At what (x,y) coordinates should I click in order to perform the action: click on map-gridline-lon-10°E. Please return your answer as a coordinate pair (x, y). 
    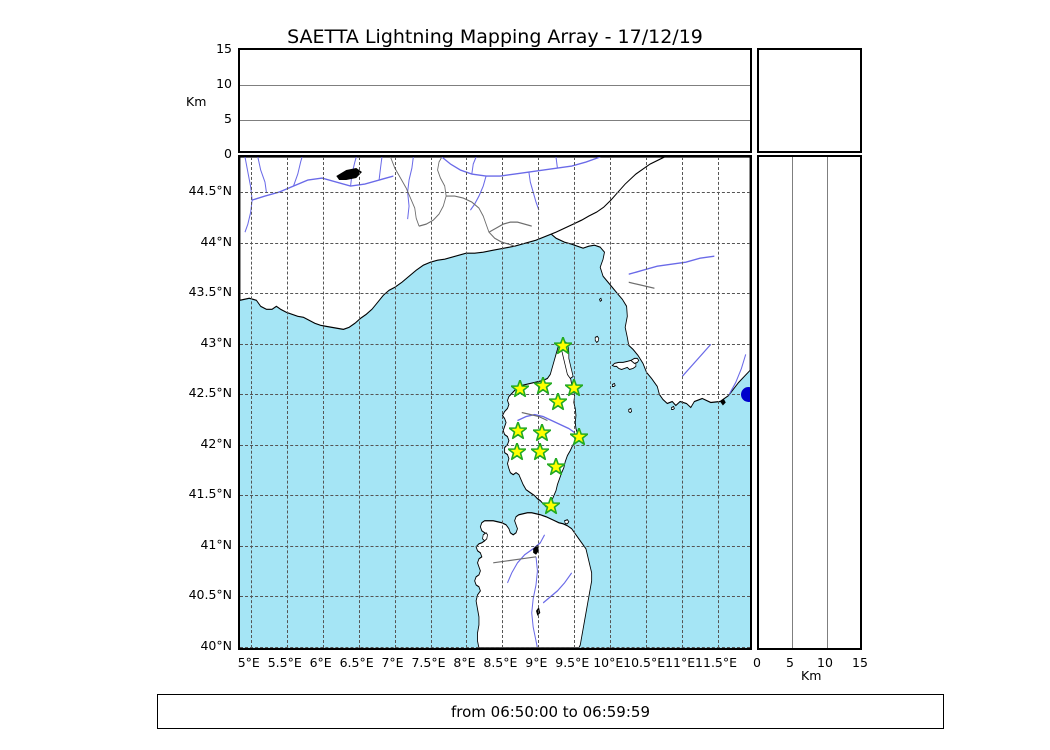
    Looking at the image, I should click on (611, 402).